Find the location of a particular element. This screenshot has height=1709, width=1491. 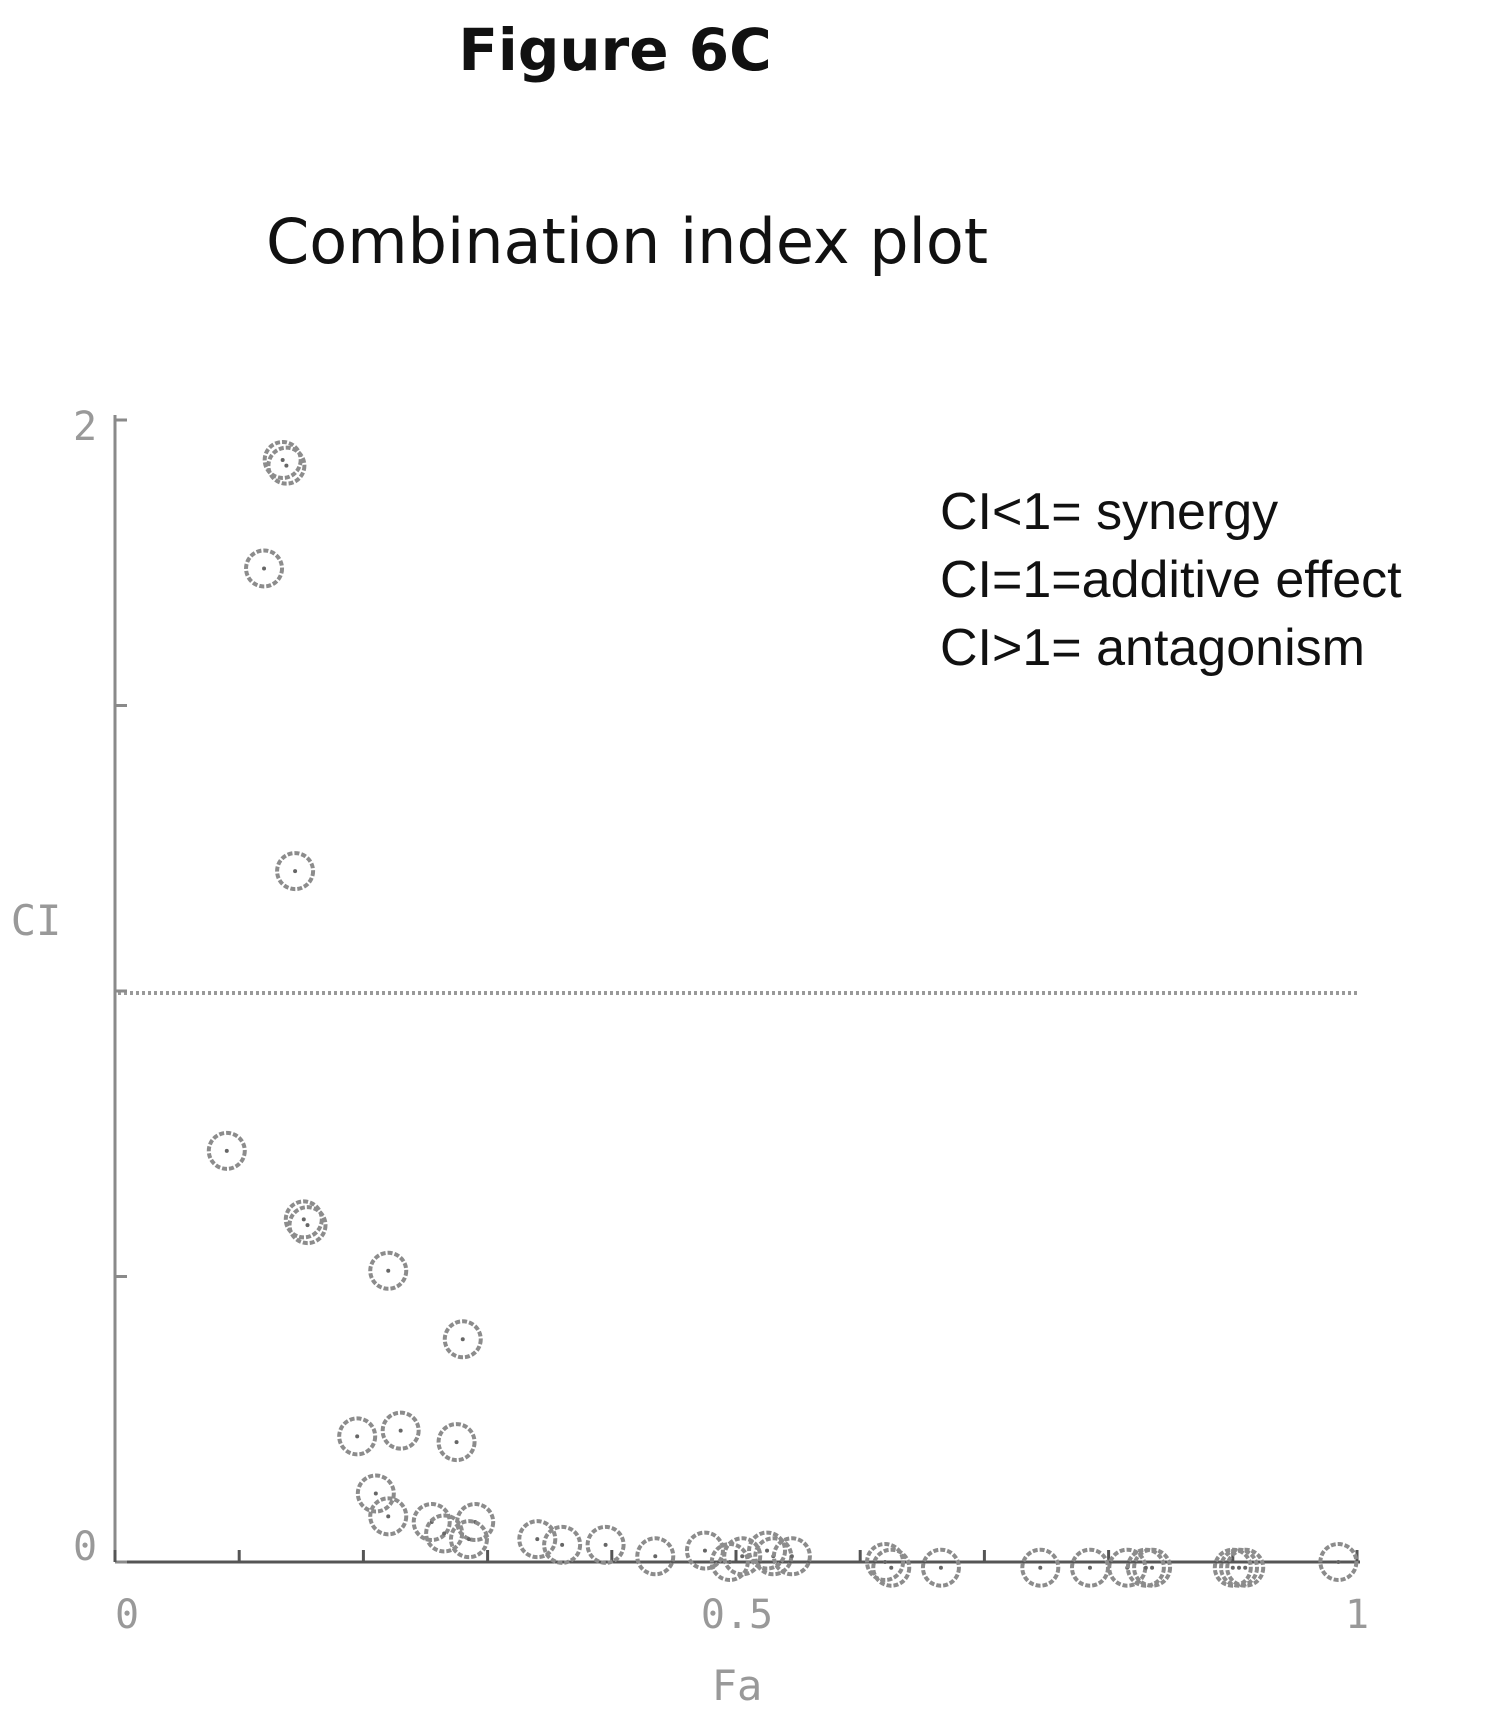

y-ticks is located at coordinates (121, 991).